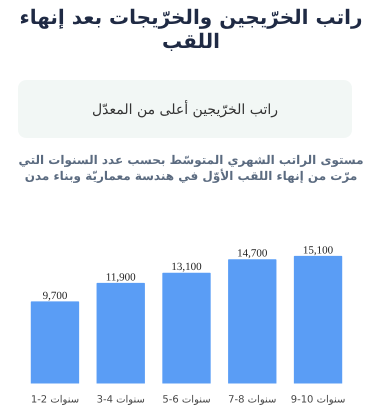 The height and width of the screenshot is (411, 372). What do you see at coordinates (120, 400) in the screenshot?
I see `x-tick-label: 3-4 سنوات` at bounding box center [120, 400].